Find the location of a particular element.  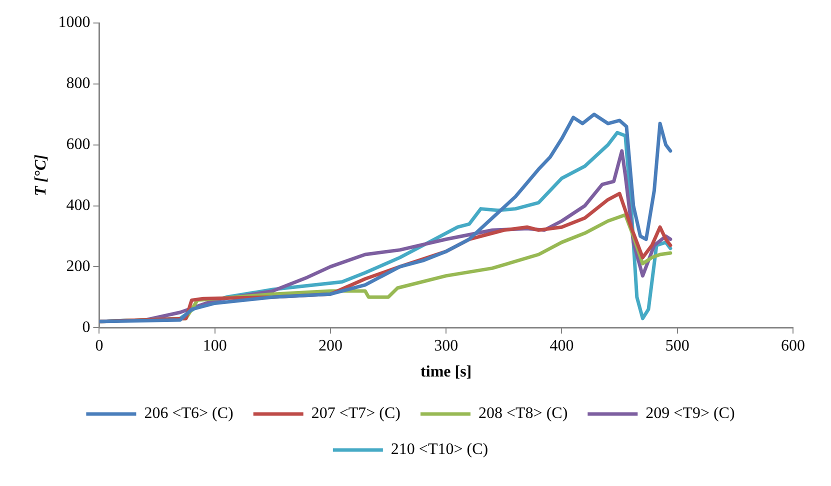

y-tick-label: 200 is located at coordinates (78, 266).